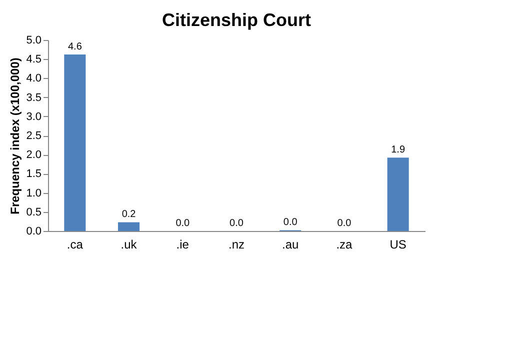 The height and width of the screenshot is (337, 525). Describe the element at coordinates (34, 232) in the screenshot. I see `y-tick-label: 0.0` at that location.